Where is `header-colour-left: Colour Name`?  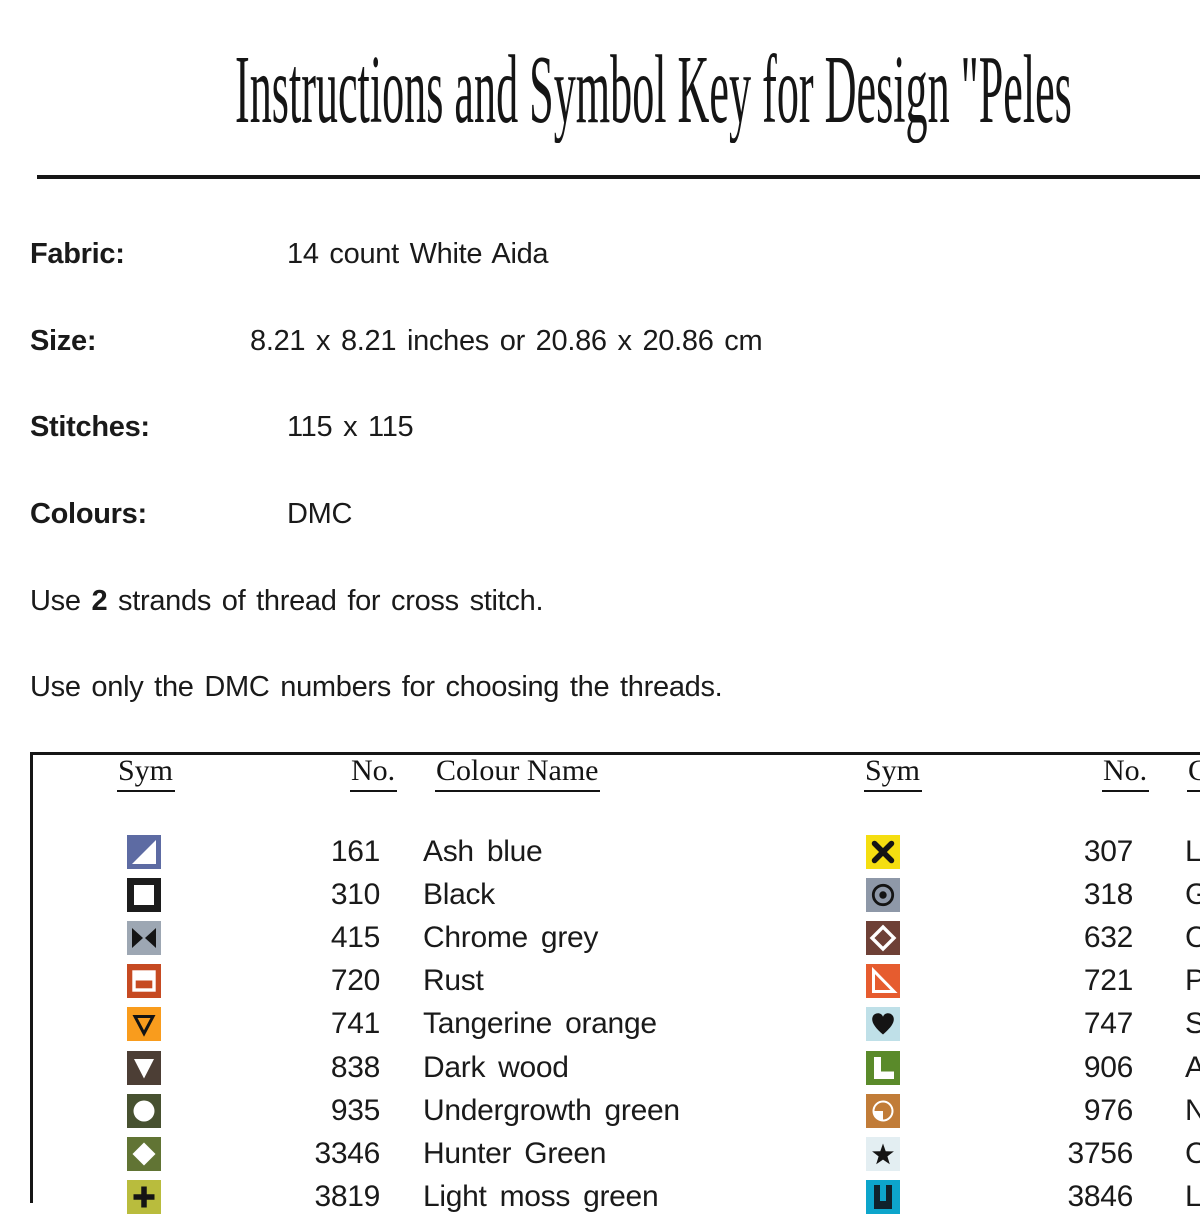
header-colour-left: Colour Name is located at coordinates (518, 774).